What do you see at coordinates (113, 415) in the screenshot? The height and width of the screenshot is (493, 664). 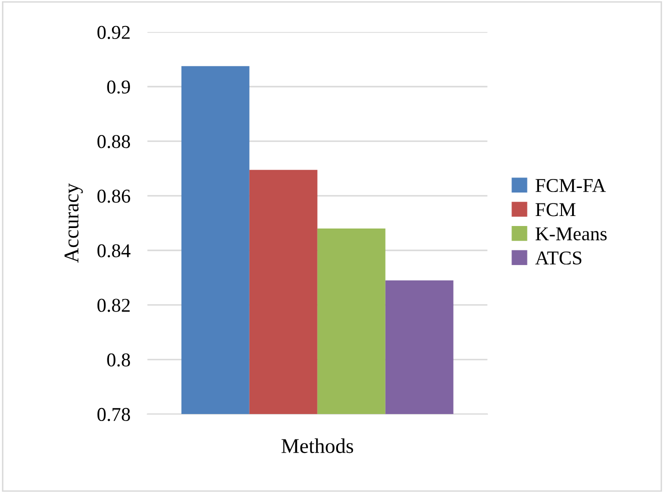 I see `y-tick-label: 0.78` at bounding box center [113, 415].